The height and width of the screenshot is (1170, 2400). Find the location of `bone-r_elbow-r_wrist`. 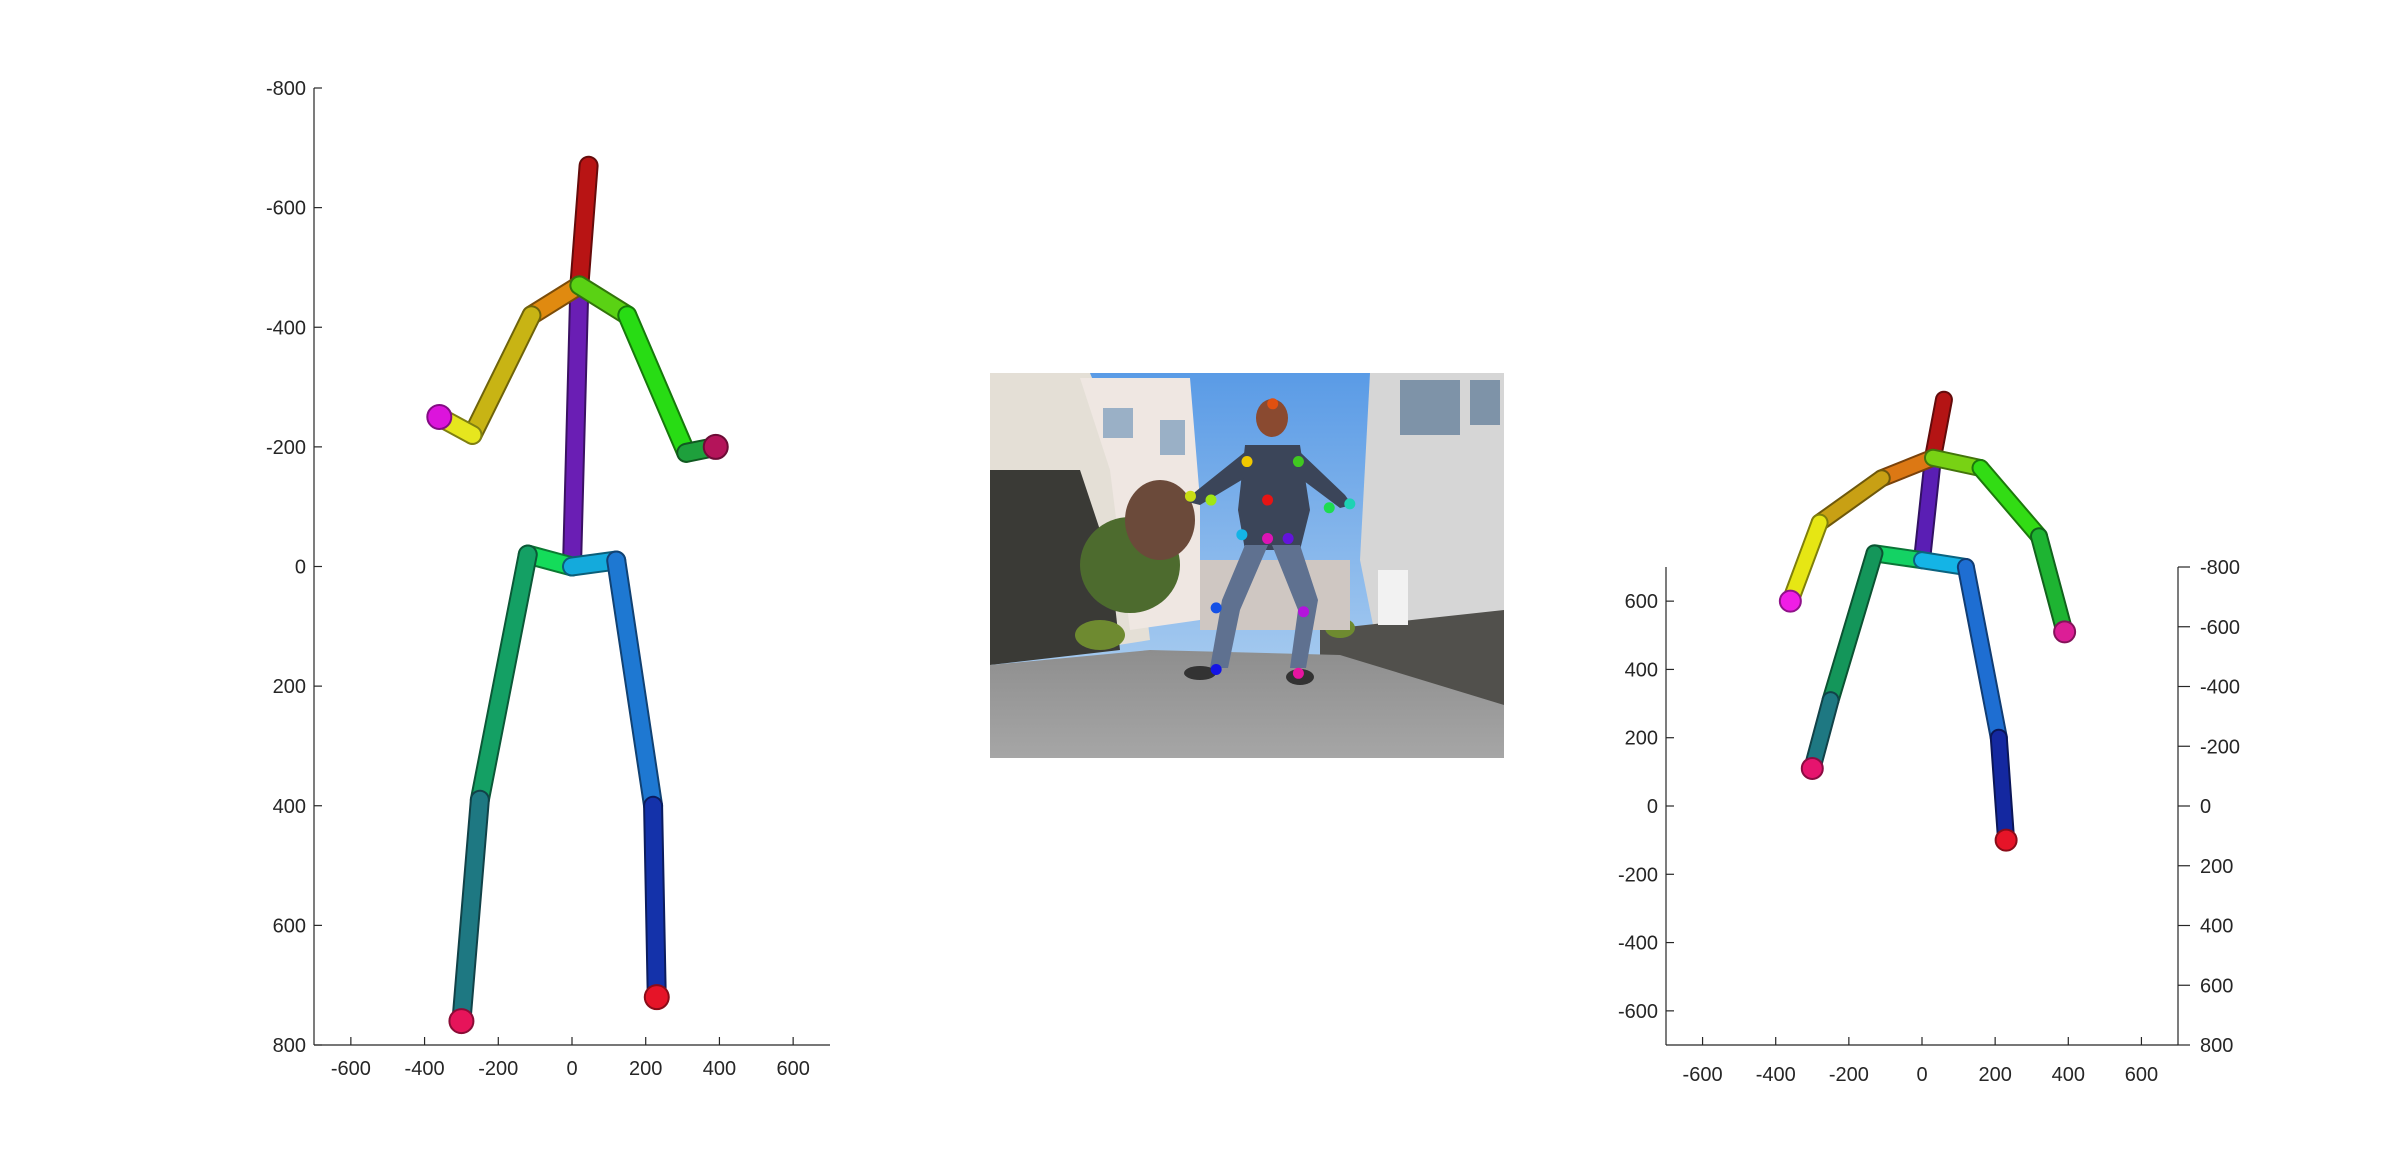

bone-r_elbow-r_wrist is located at coordinates (2052, 584).